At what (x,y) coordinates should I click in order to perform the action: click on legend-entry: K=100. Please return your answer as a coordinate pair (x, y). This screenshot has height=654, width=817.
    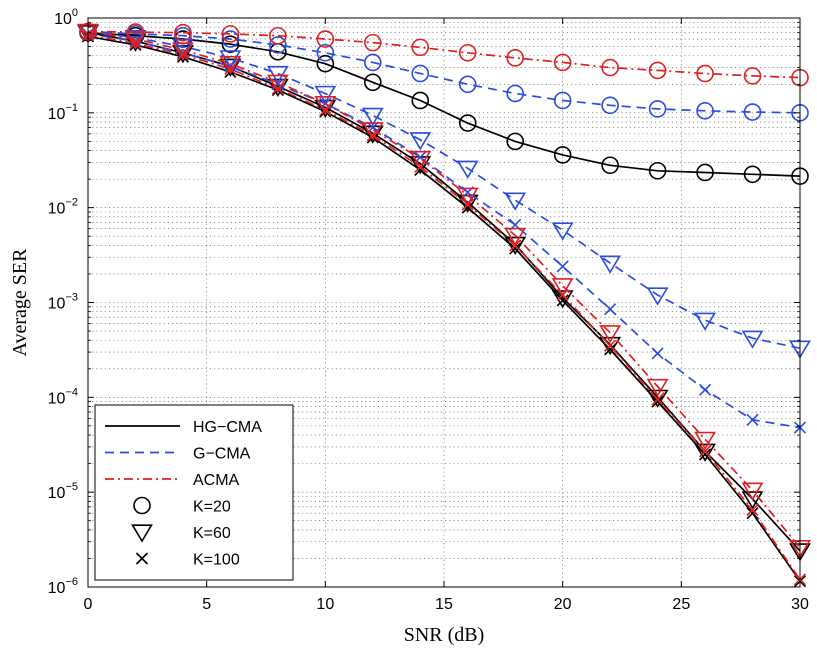
    Looking at the image, I should click on (187, 560).